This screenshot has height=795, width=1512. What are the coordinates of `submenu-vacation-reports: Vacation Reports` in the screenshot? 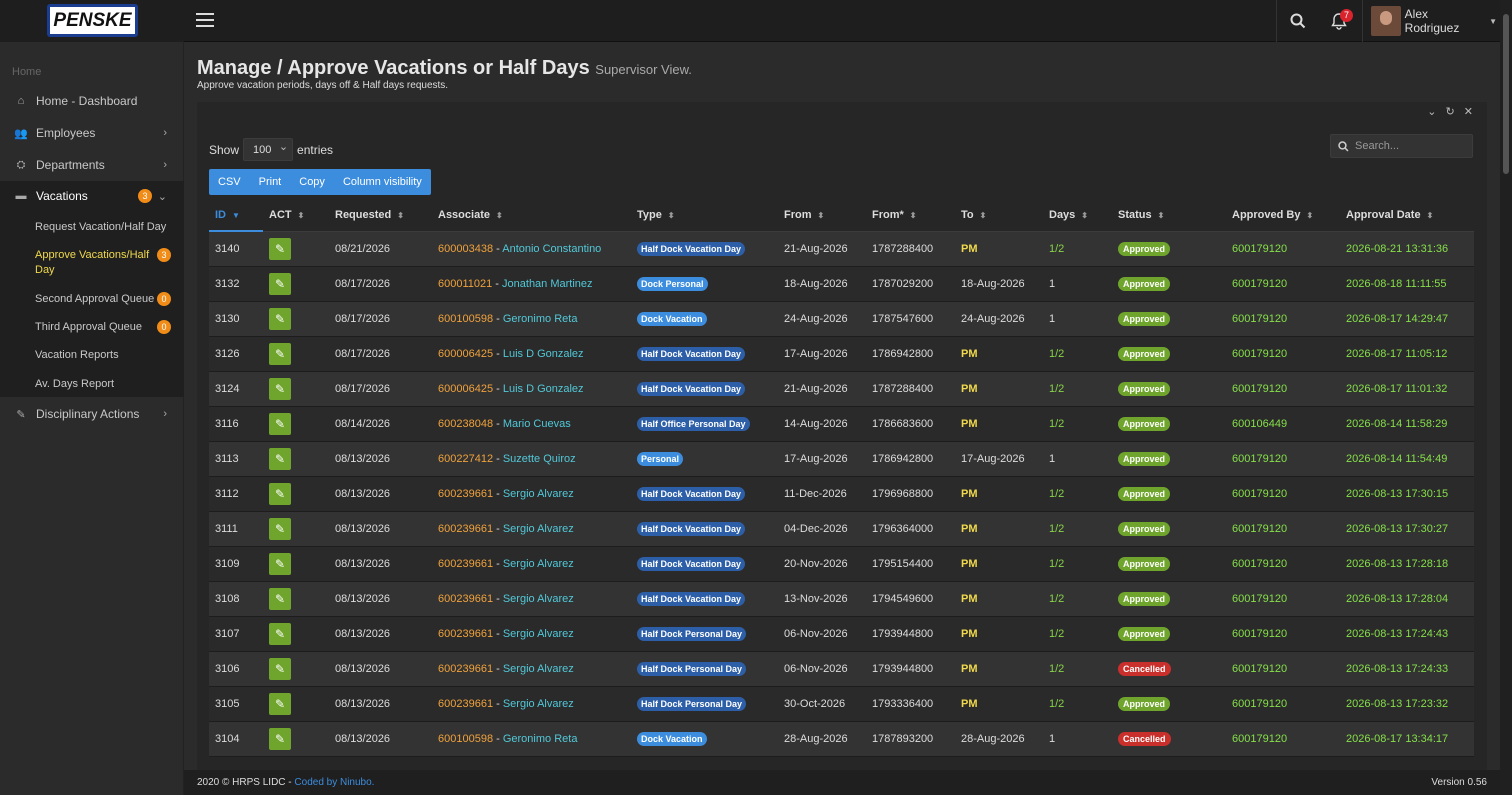 It's located at (77, 355).